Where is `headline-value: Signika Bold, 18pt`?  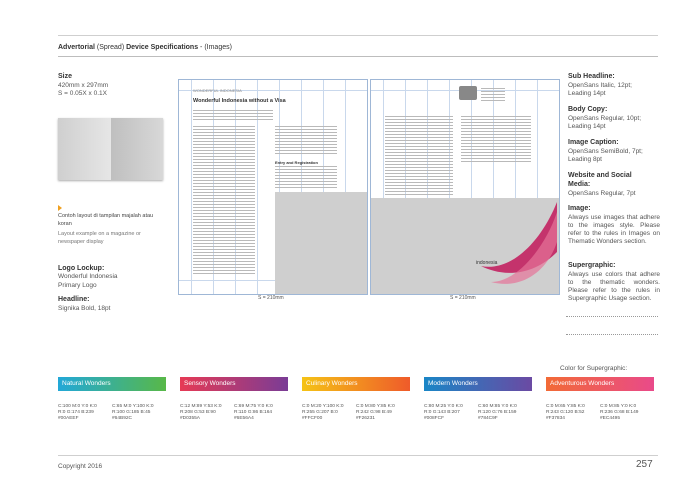 headline-value: Signika Bold, 18pt is located at coordinates (84, 308).